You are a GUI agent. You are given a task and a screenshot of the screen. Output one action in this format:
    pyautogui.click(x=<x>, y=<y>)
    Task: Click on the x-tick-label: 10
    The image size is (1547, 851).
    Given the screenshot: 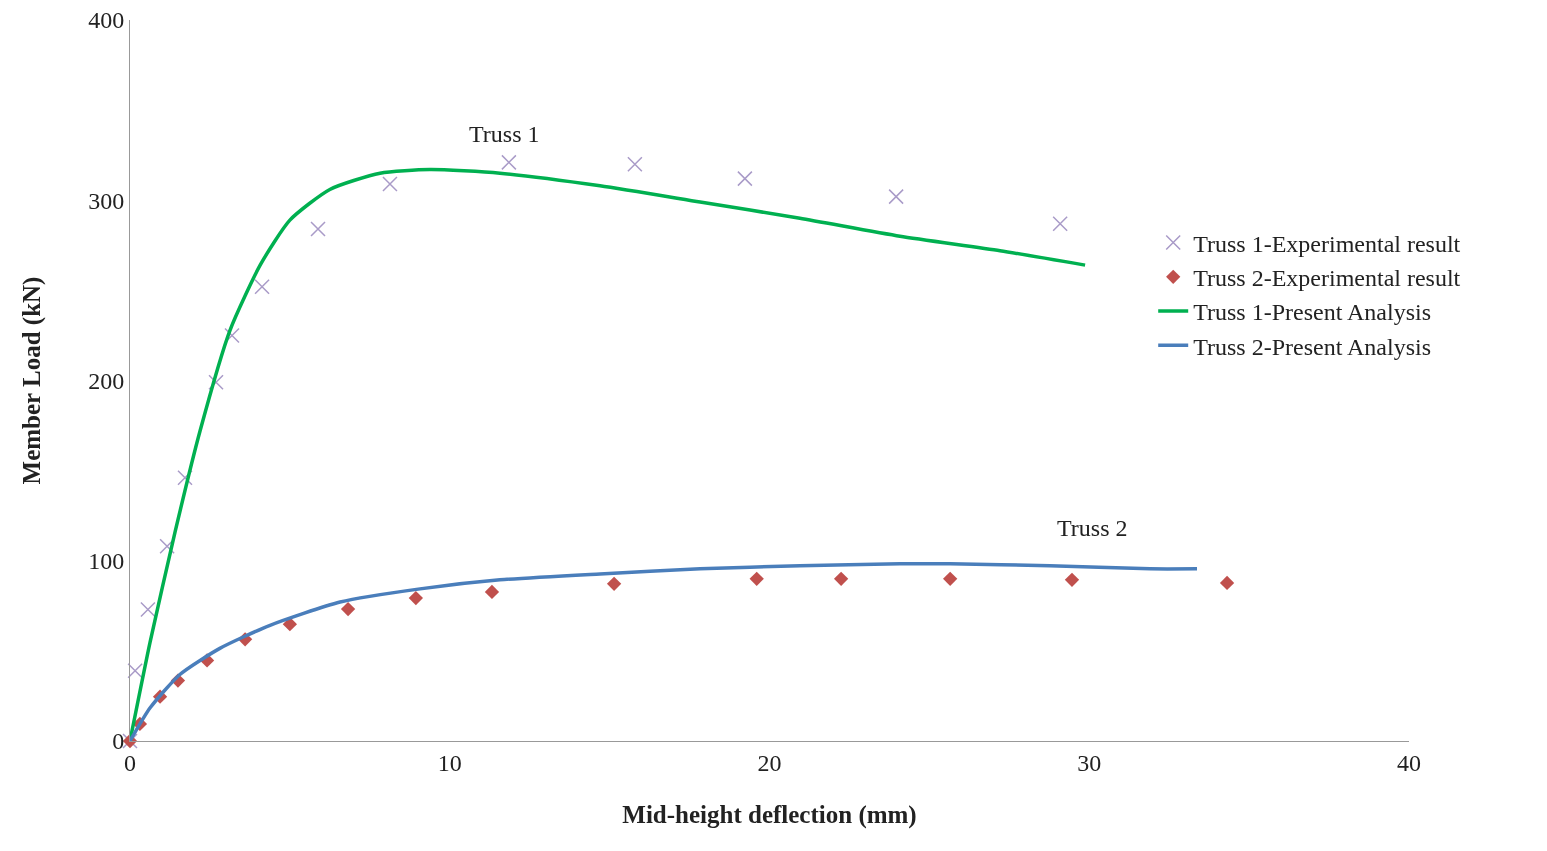 What is the action you would take?
    pyautogui.click(x=449, y=762)
    